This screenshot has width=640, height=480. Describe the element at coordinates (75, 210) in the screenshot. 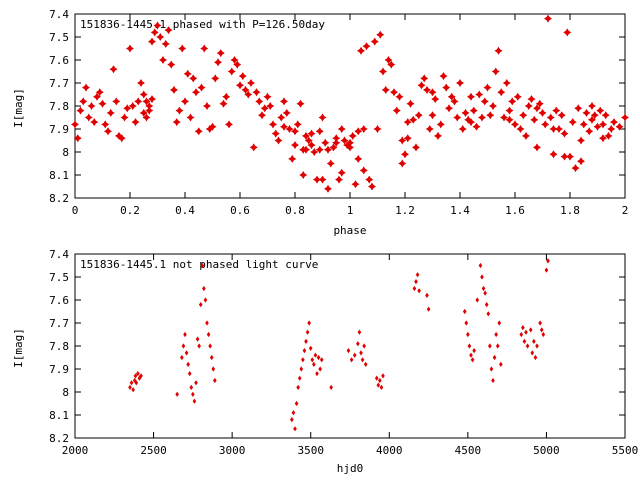

I see `x-tick-label-top: 0` at that location.